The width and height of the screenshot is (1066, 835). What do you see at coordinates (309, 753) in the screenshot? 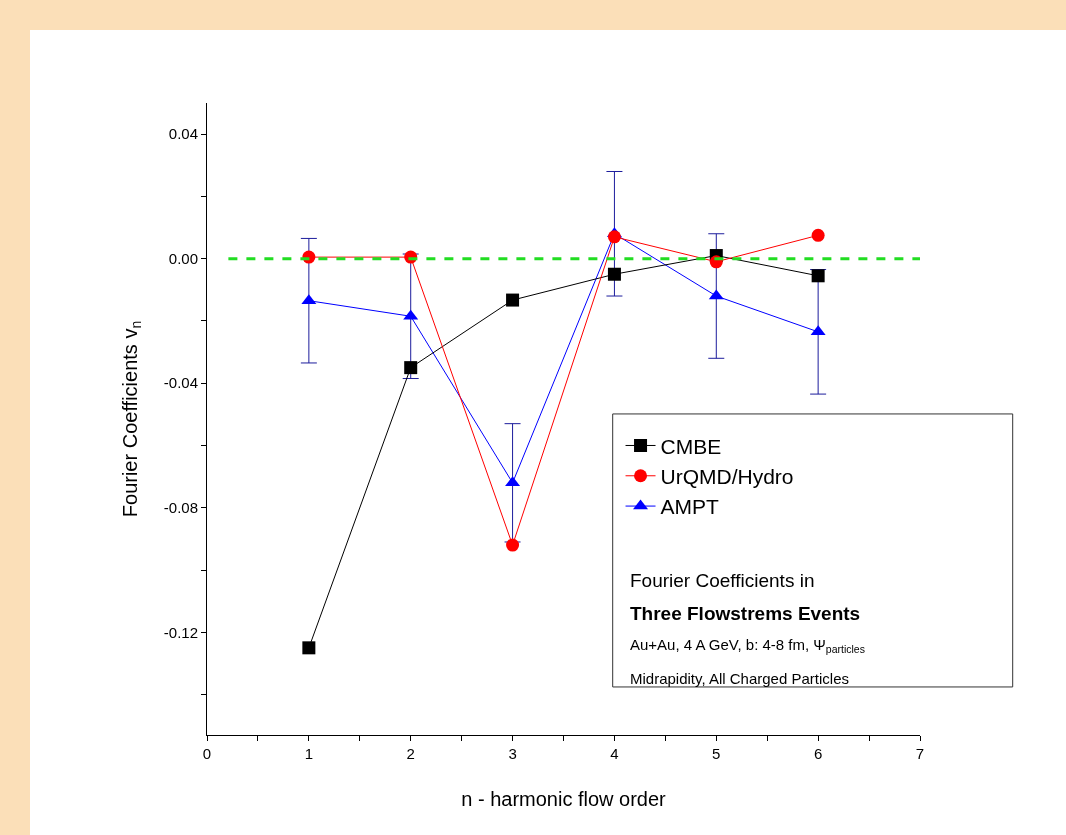
I see `x-tick-label: 1` at bounding box center [309, 753].